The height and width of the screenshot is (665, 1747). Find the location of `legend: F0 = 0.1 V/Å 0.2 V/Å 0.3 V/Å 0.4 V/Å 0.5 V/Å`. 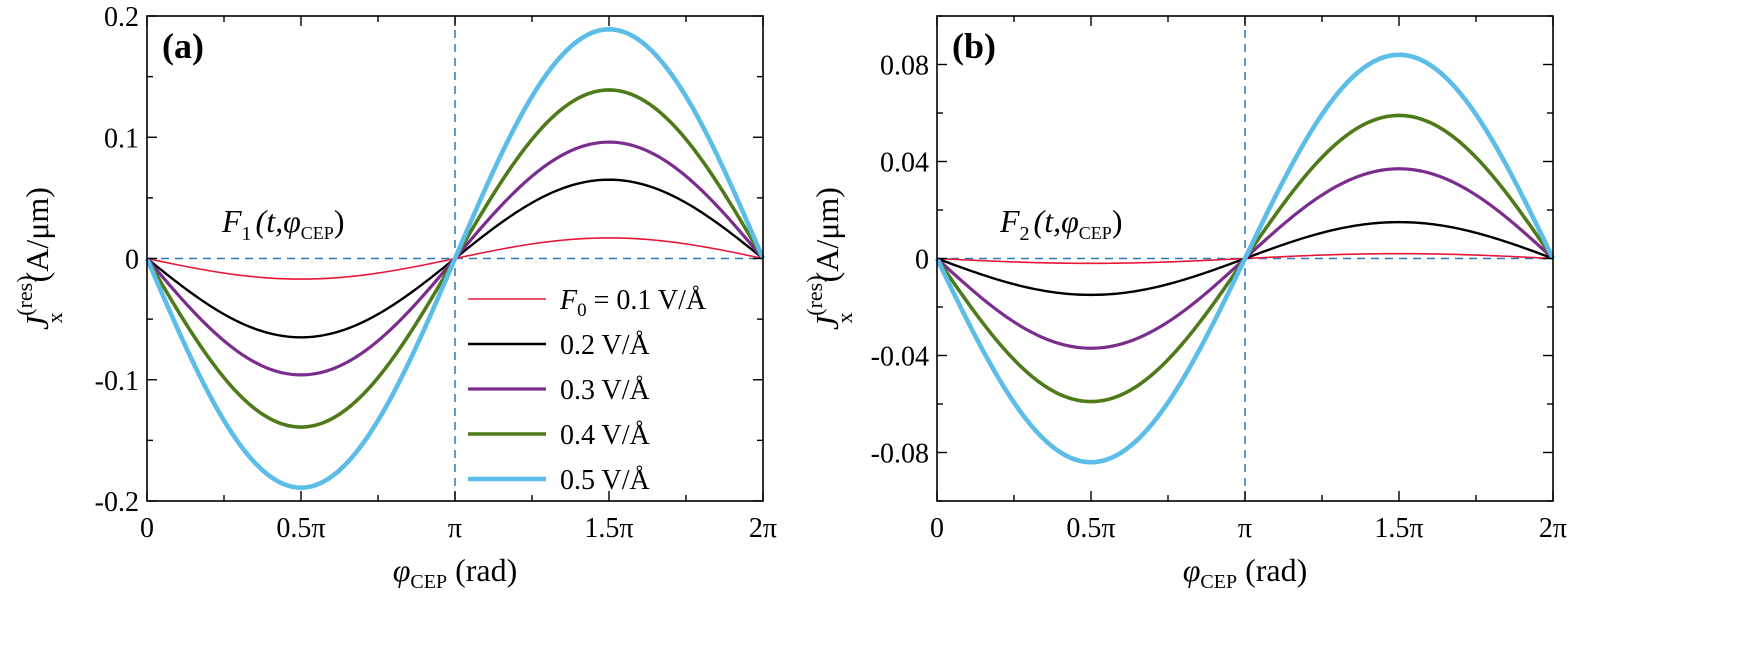

legend: F0 = 0.1 V/Å 0.2 V/Å 0.3 V/Å 0.4 V/Å 0.5 V/Å is located at coordinates (587, 390).